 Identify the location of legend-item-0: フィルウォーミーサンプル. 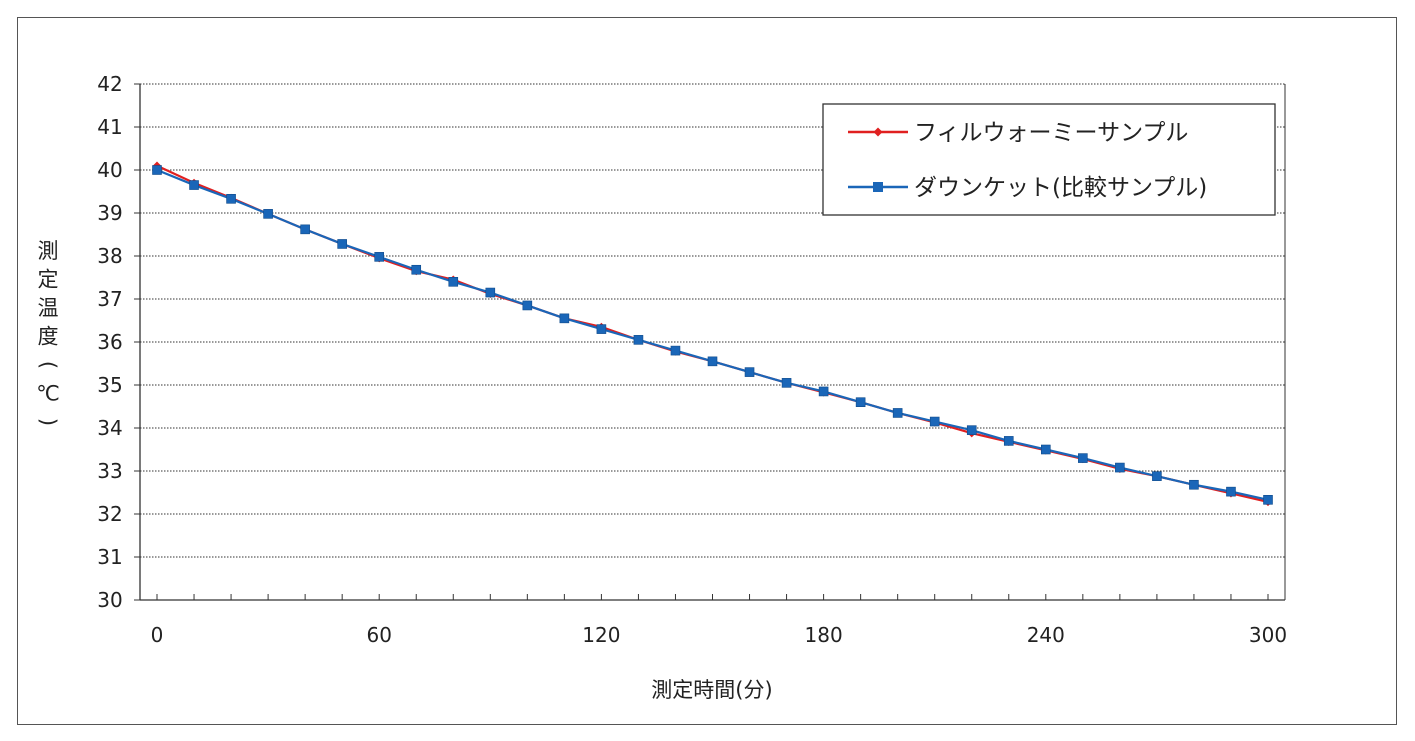
(1018, 133).